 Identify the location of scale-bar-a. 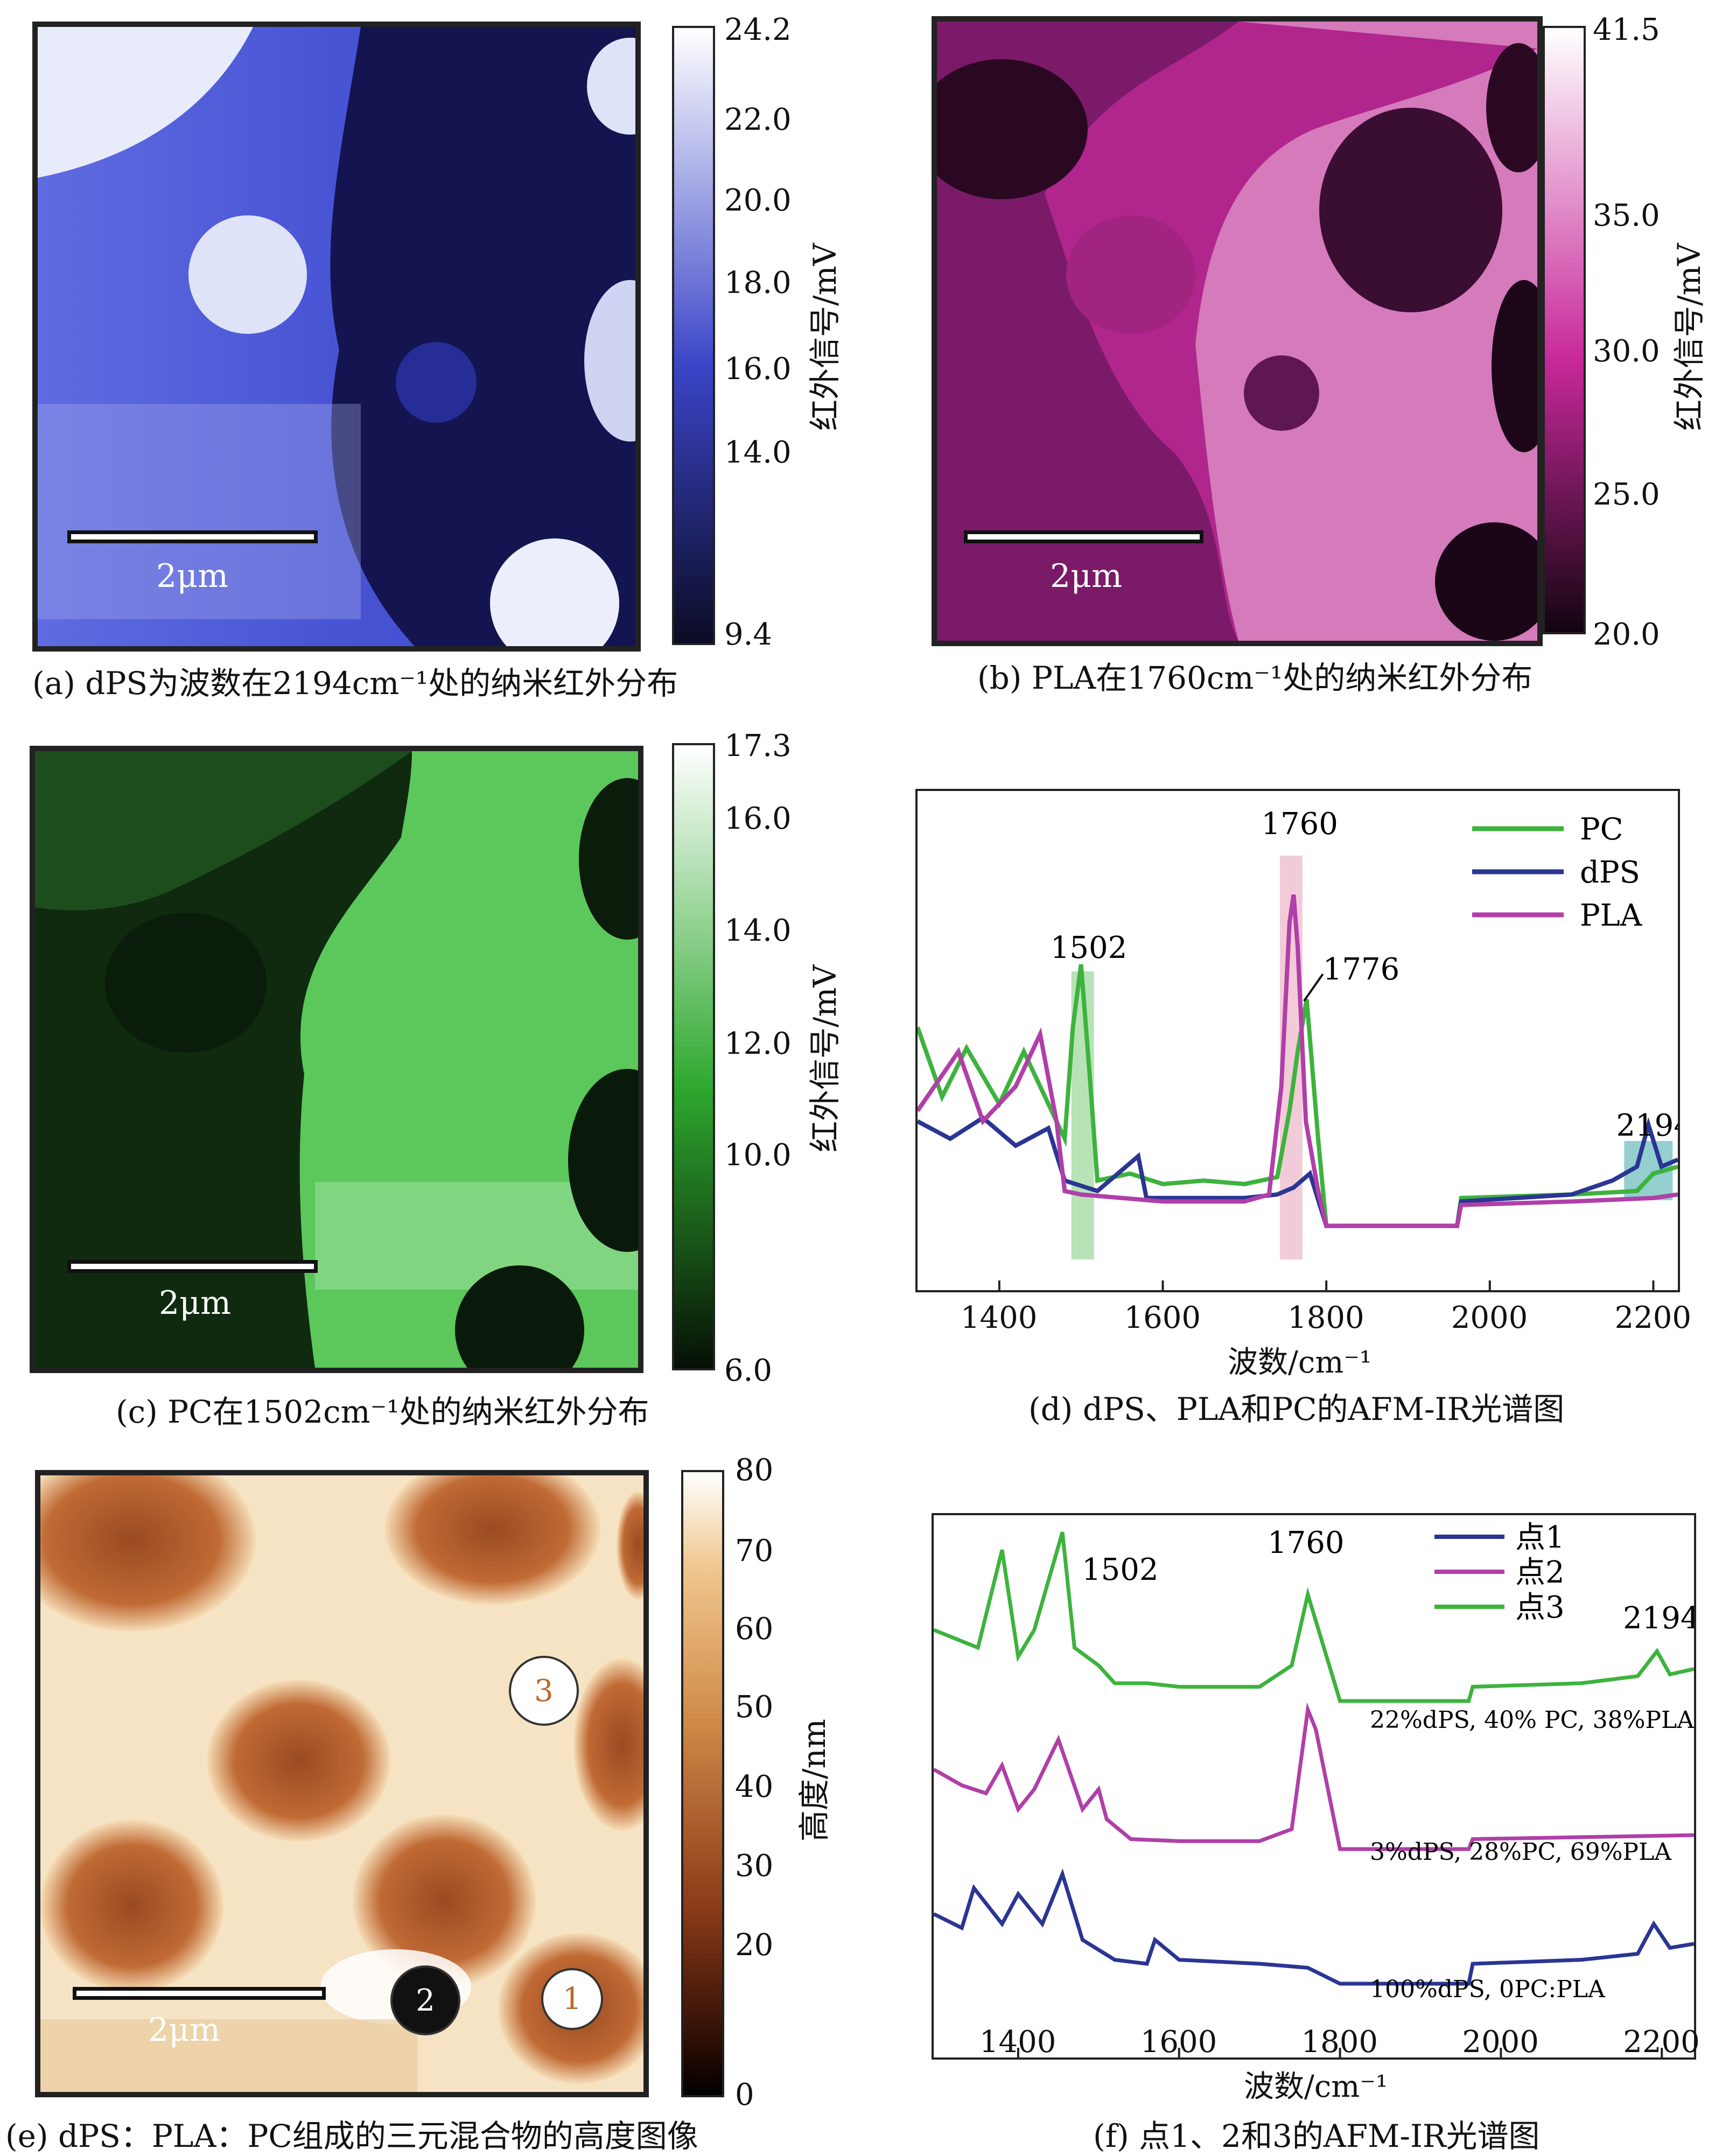
(192, 536).